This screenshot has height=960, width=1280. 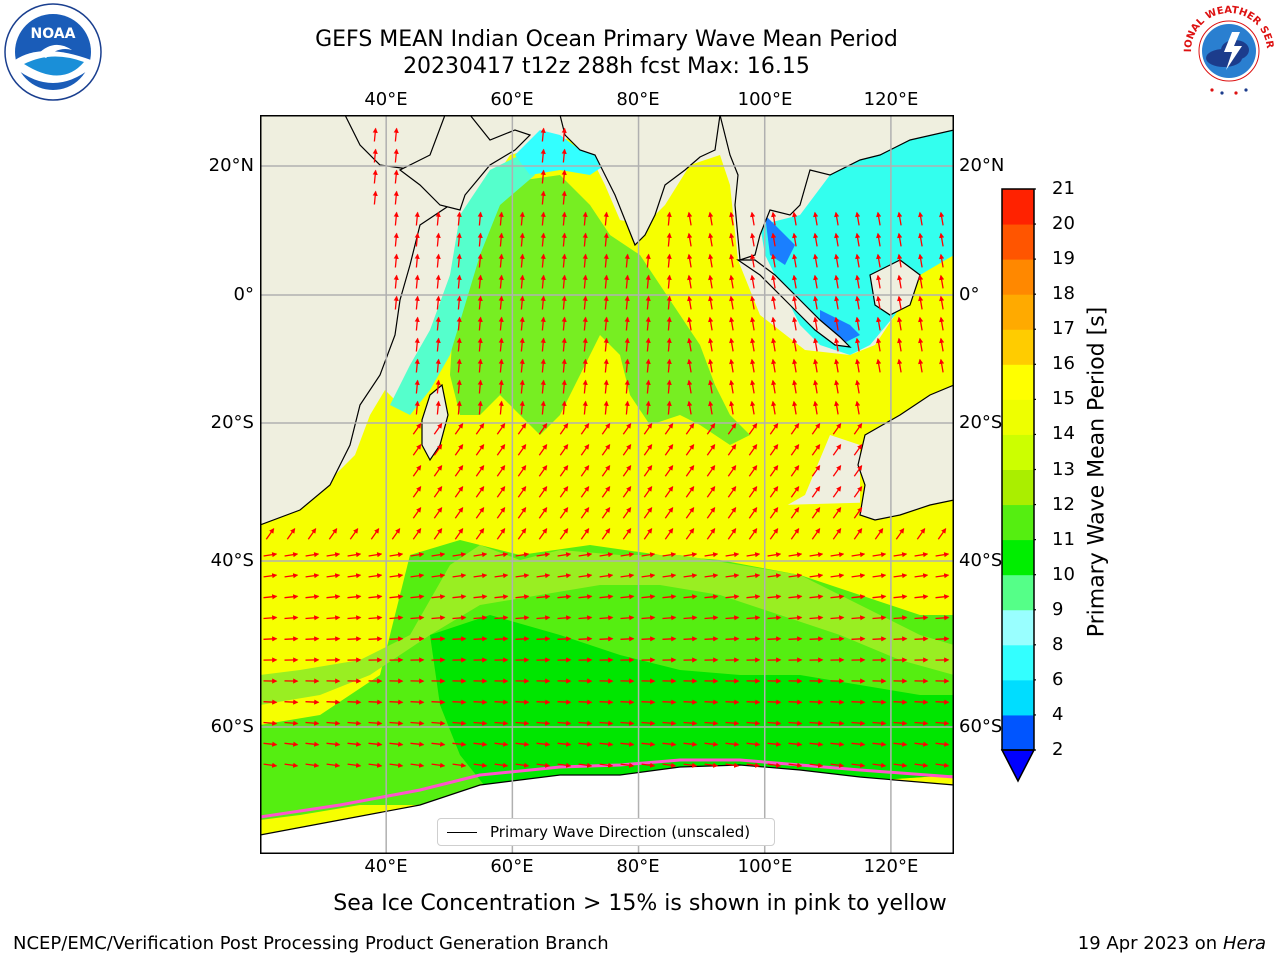 I want to click on colorbar-tick-label: 2, so click(x=1058, y=749).